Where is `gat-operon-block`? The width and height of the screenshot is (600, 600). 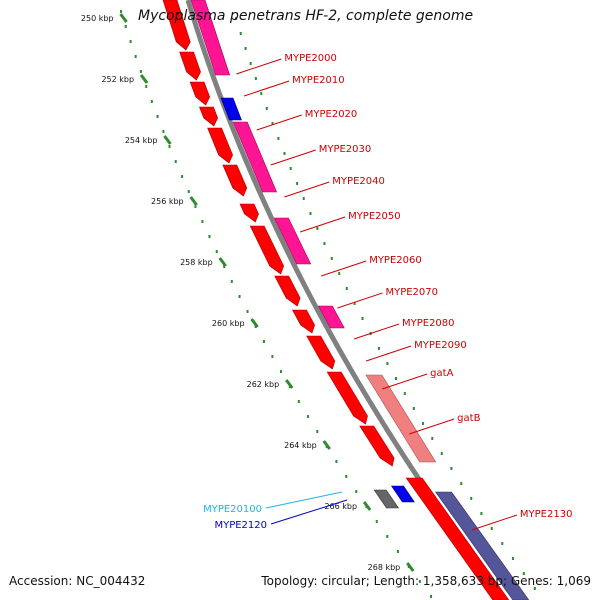 gat-operon-block is located at coordinates (401, 418).